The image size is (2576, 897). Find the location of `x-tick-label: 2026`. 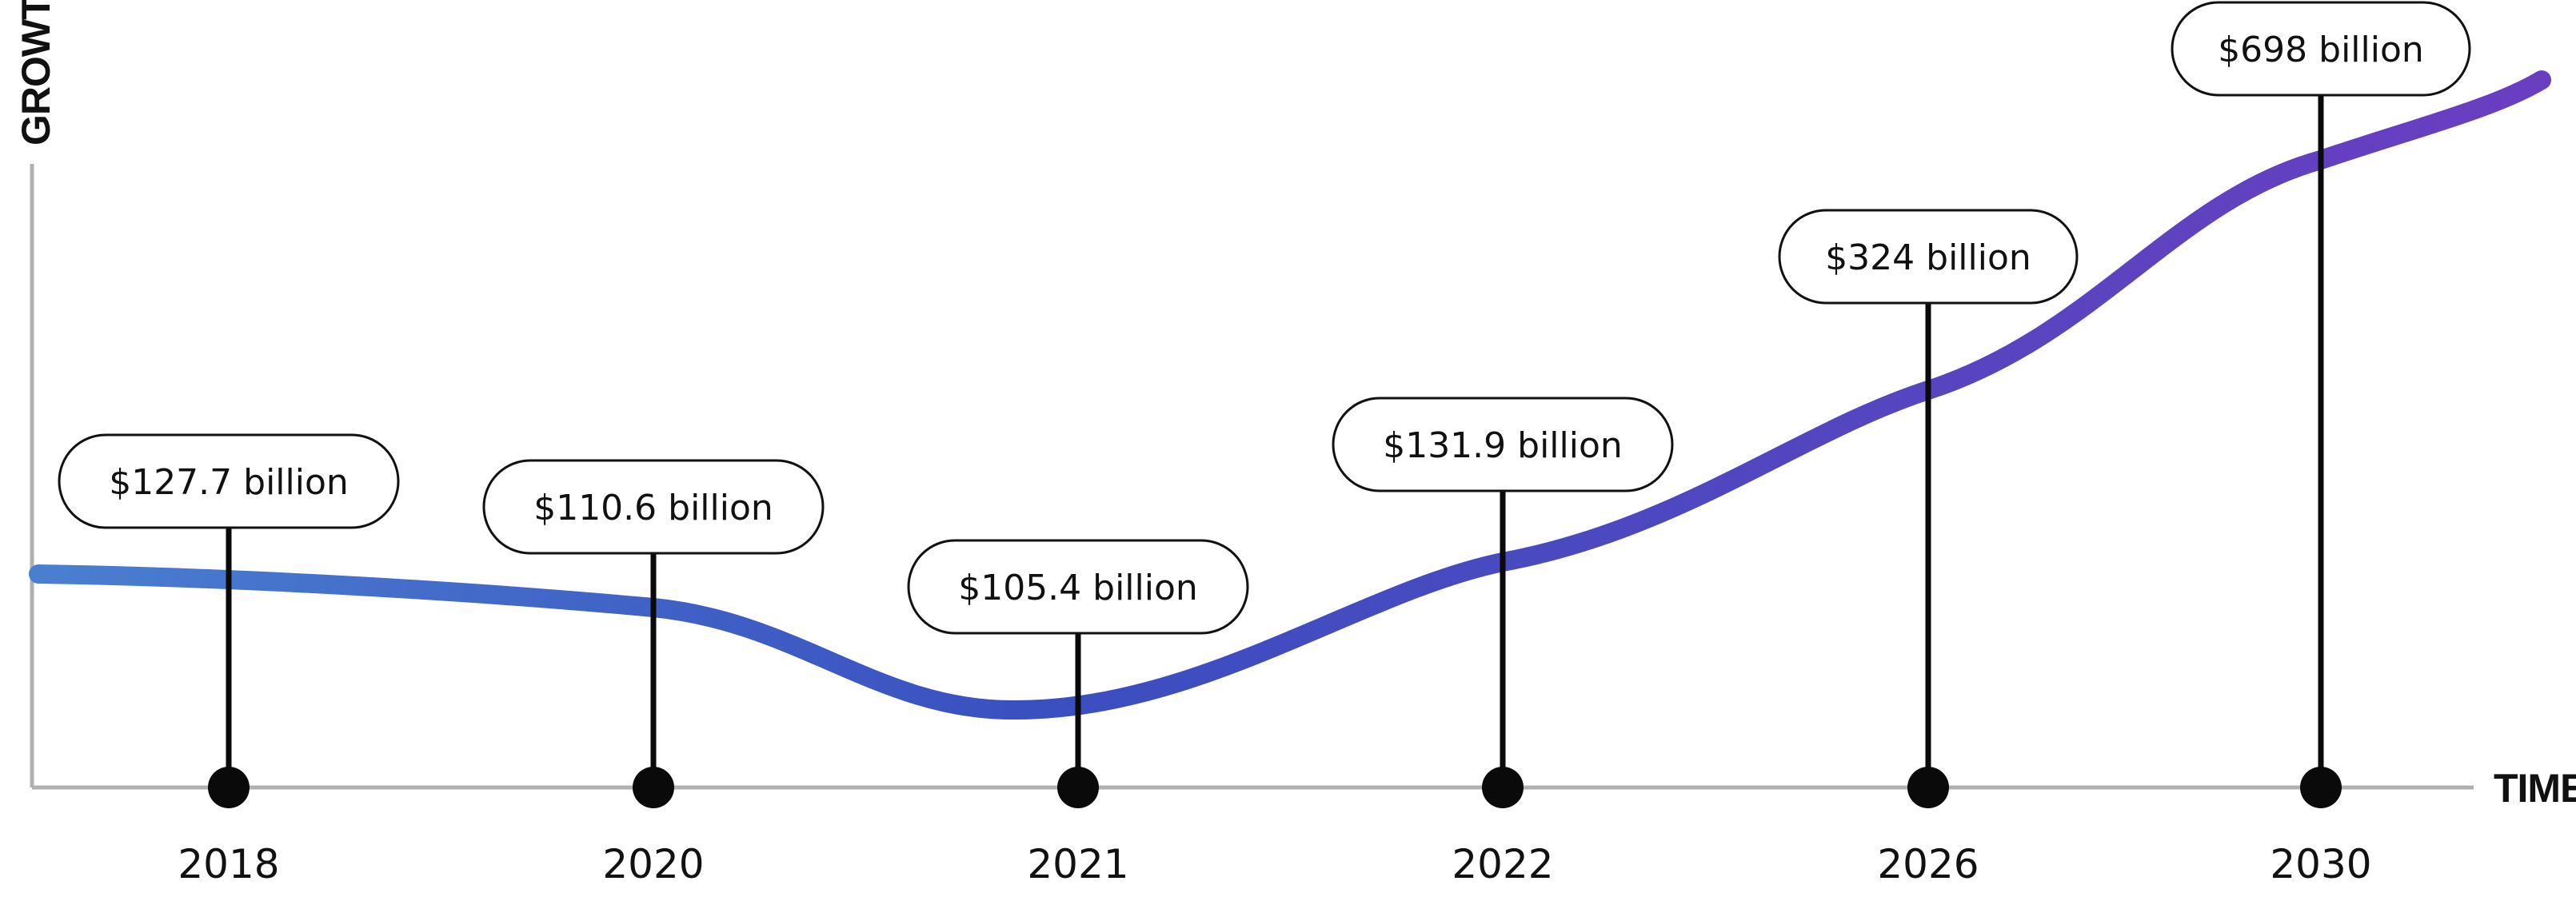

x-tick-label: 2026 is located at coordinates (1928, 864).